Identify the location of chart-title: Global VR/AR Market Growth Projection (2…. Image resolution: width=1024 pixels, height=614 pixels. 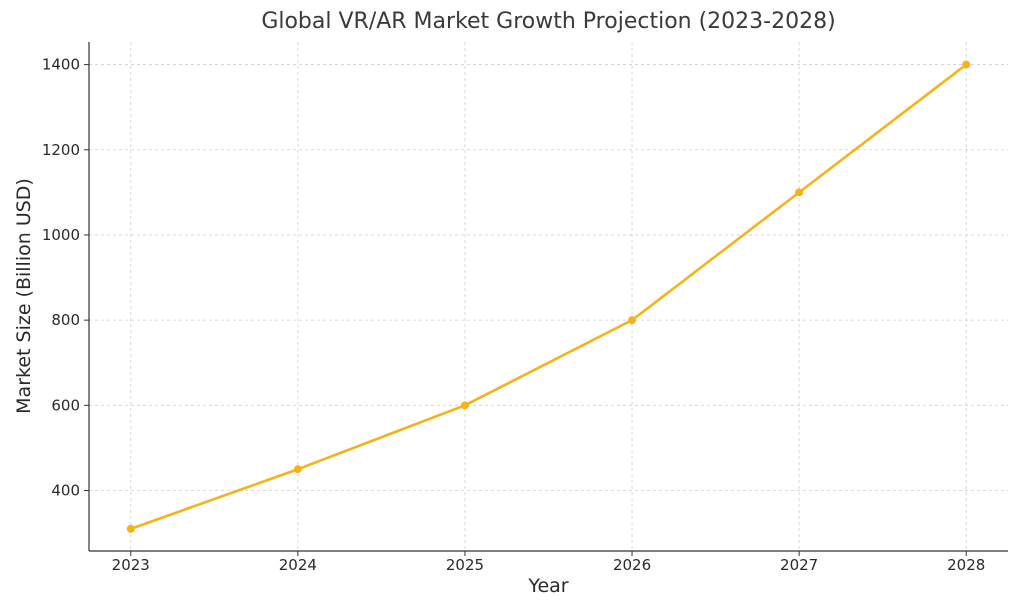
(548, 21).